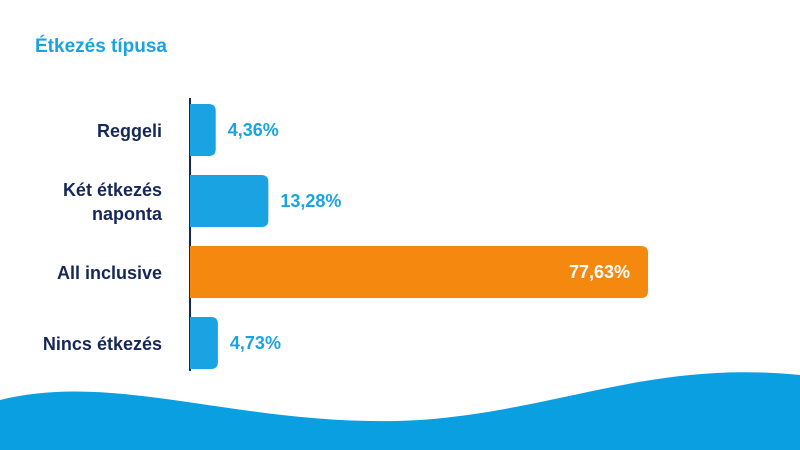 The image size is (800, 450). I want to click on category-label: All inclusive, so click(109, 273).